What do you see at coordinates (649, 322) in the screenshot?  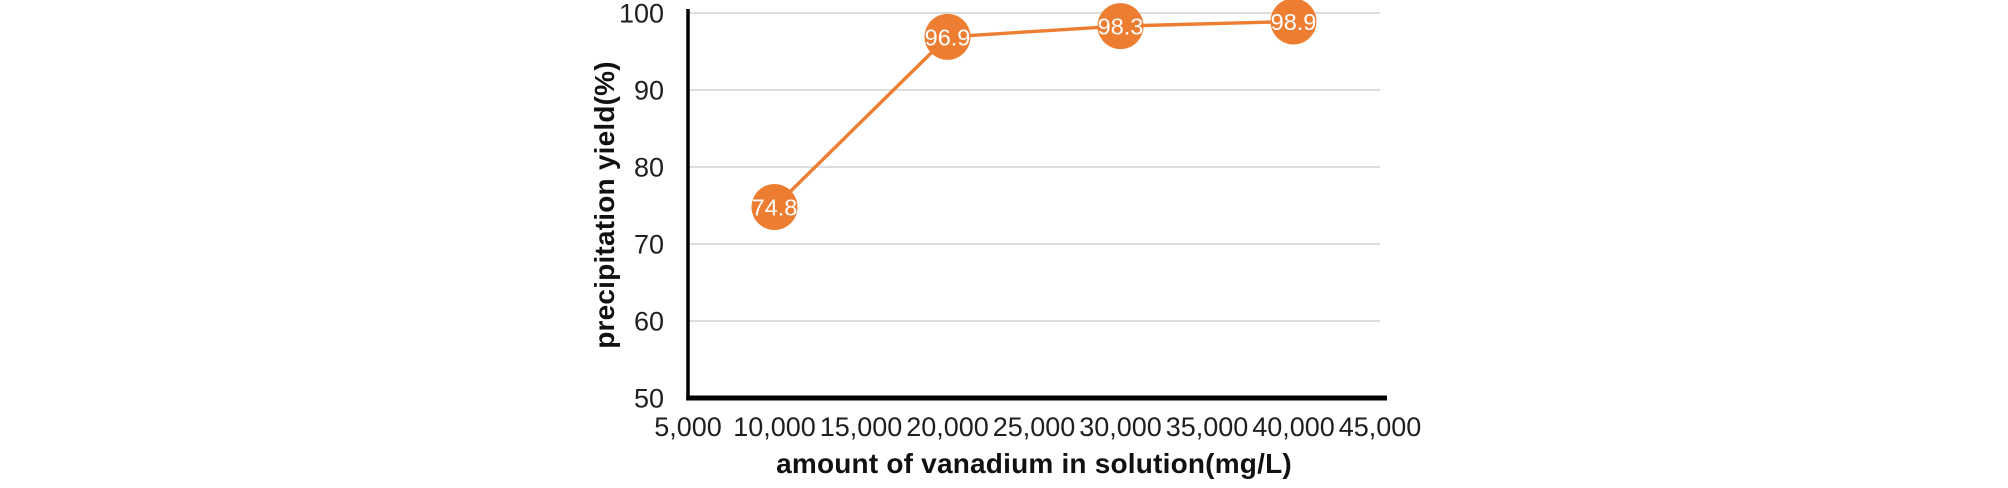 I see `y-tick-label: 60` at bounding box center [649, 322].